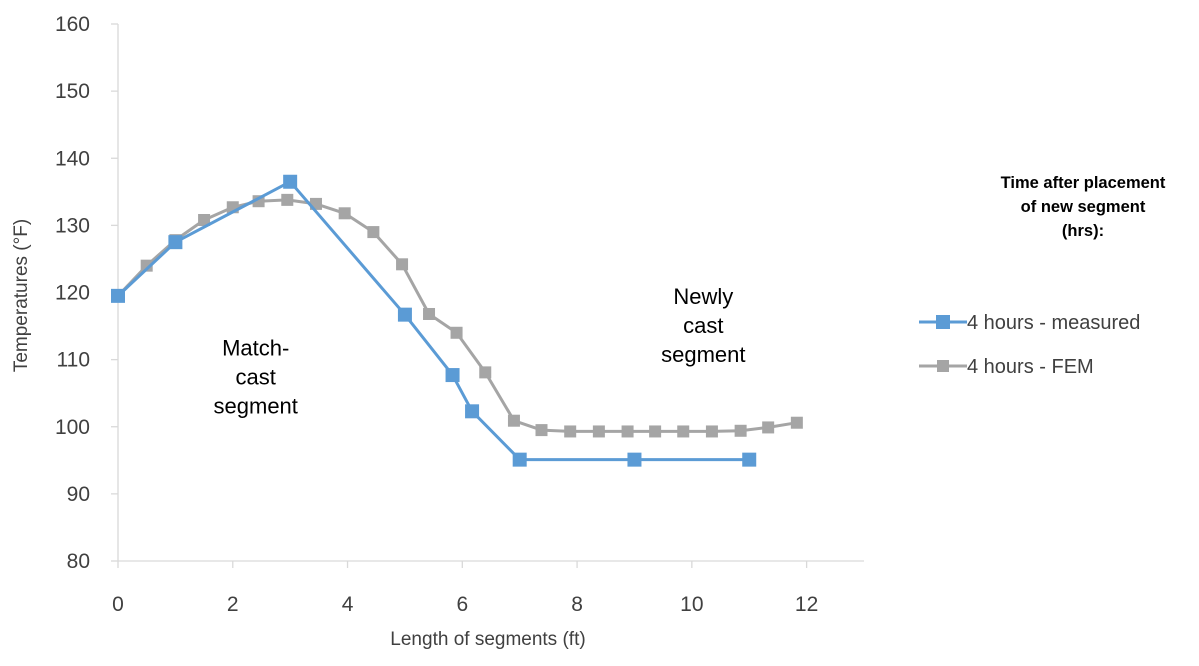 The image size is (1199, 666). Describe the element at coordinates (72, 427) in the screenshot. I see `y-tick-label: 100` at that location.